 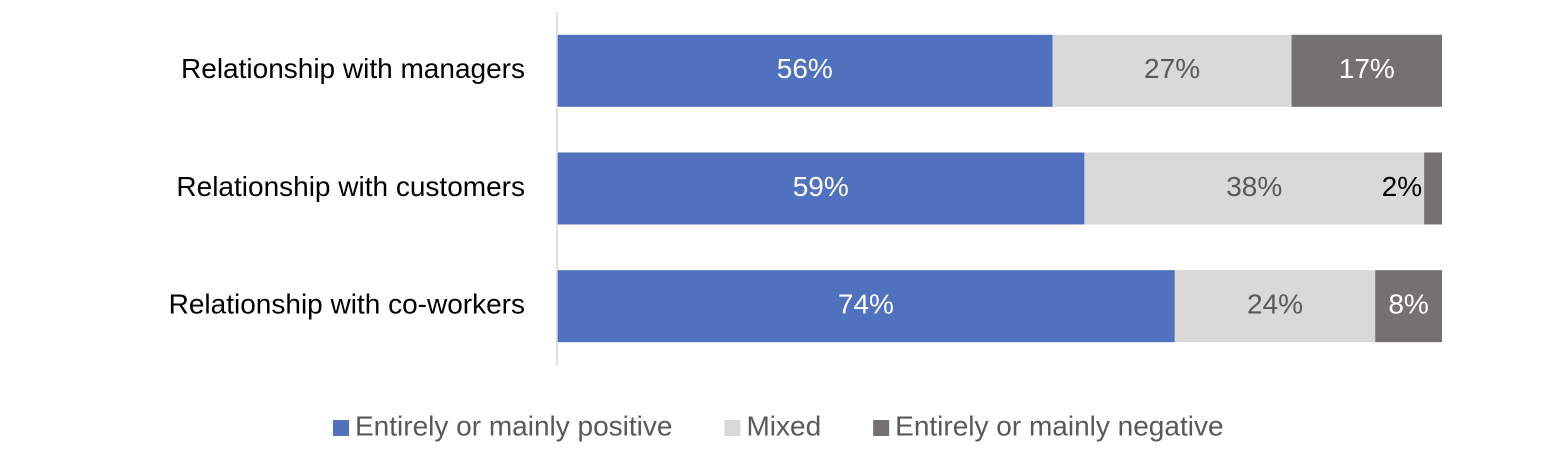 What do you see at coordinates (1059, 425) in the screenshot?
I see `legend-label: Entirely or mainly negative` at bounding box center [1059, 425].